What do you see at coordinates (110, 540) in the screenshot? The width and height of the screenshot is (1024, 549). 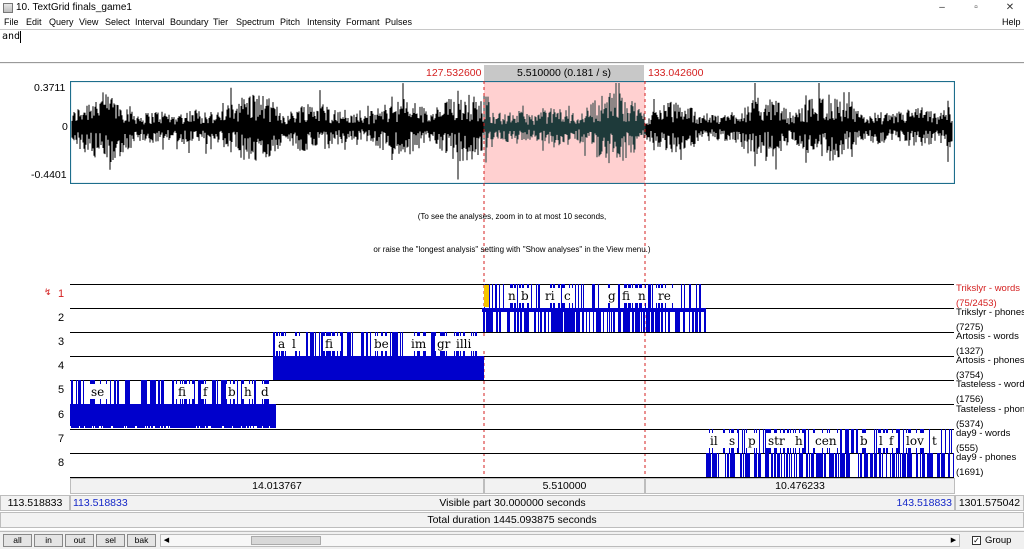 I see `zoom-selection-button: sel` at bounding box center [110, 540].